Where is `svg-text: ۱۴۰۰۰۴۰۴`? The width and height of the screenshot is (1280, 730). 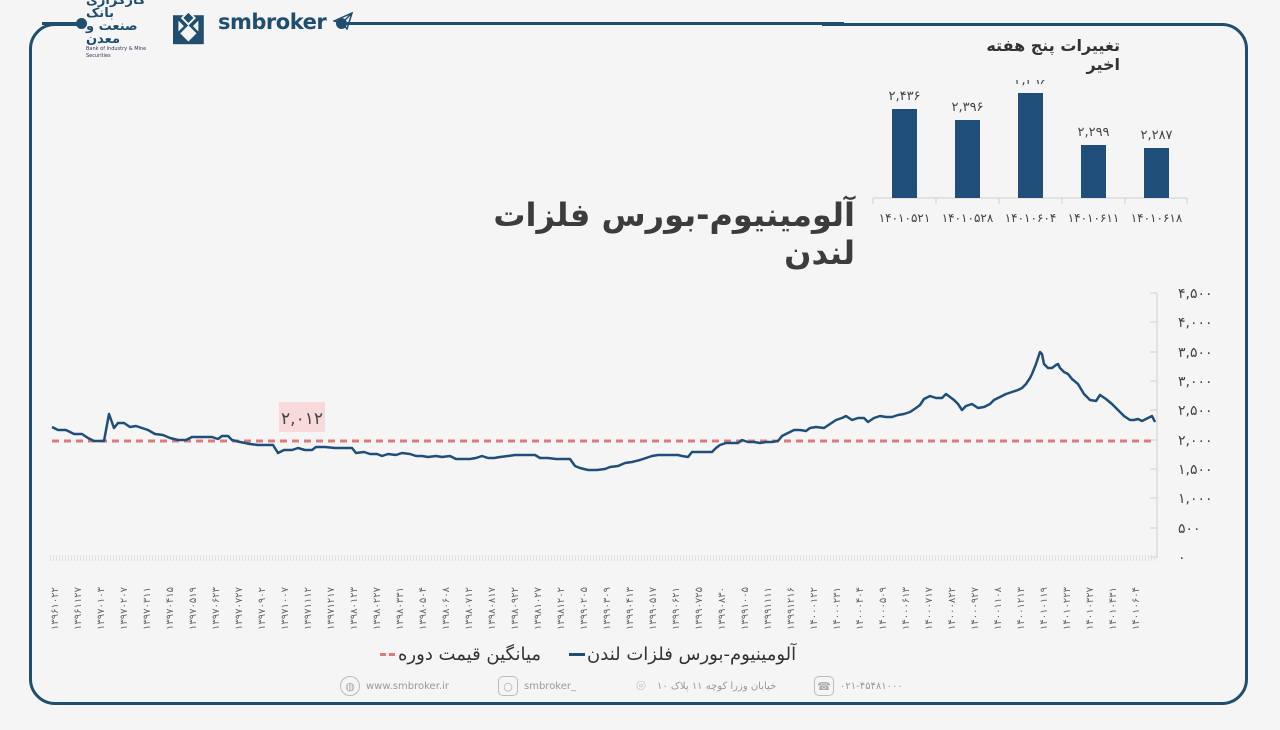
svg-text: ۱۴۰۰۰۴۰۴ is located at coordinates (860, 608).